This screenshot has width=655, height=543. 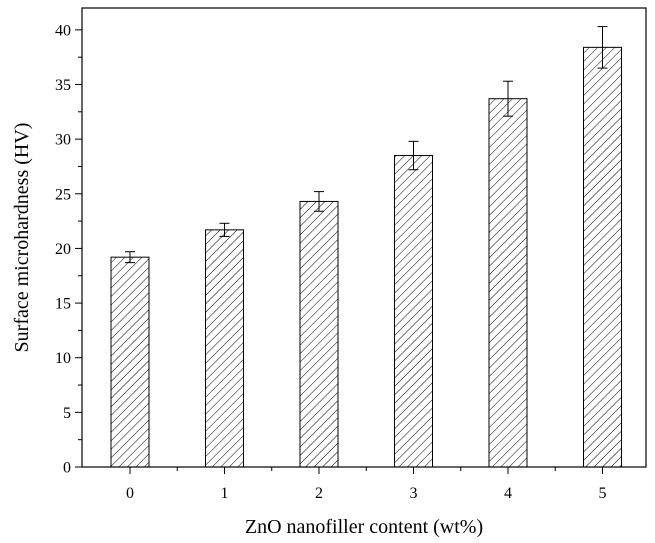 I want to click on y-axis-ticks: 0 5 10 15 20 25 30 35 40, so click(x=68, y=249).